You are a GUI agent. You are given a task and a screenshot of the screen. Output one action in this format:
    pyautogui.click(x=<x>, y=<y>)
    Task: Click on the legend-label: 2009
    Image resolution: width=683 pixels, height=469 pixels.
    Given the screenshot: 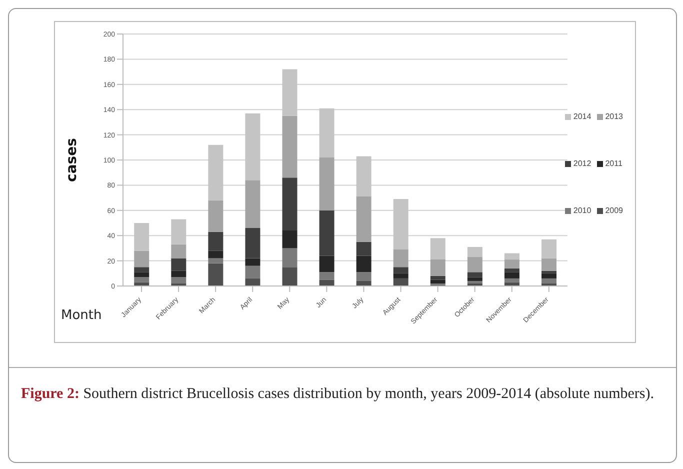 What is the action you would take?
    pyautogui.click(x=613, y=210)
    